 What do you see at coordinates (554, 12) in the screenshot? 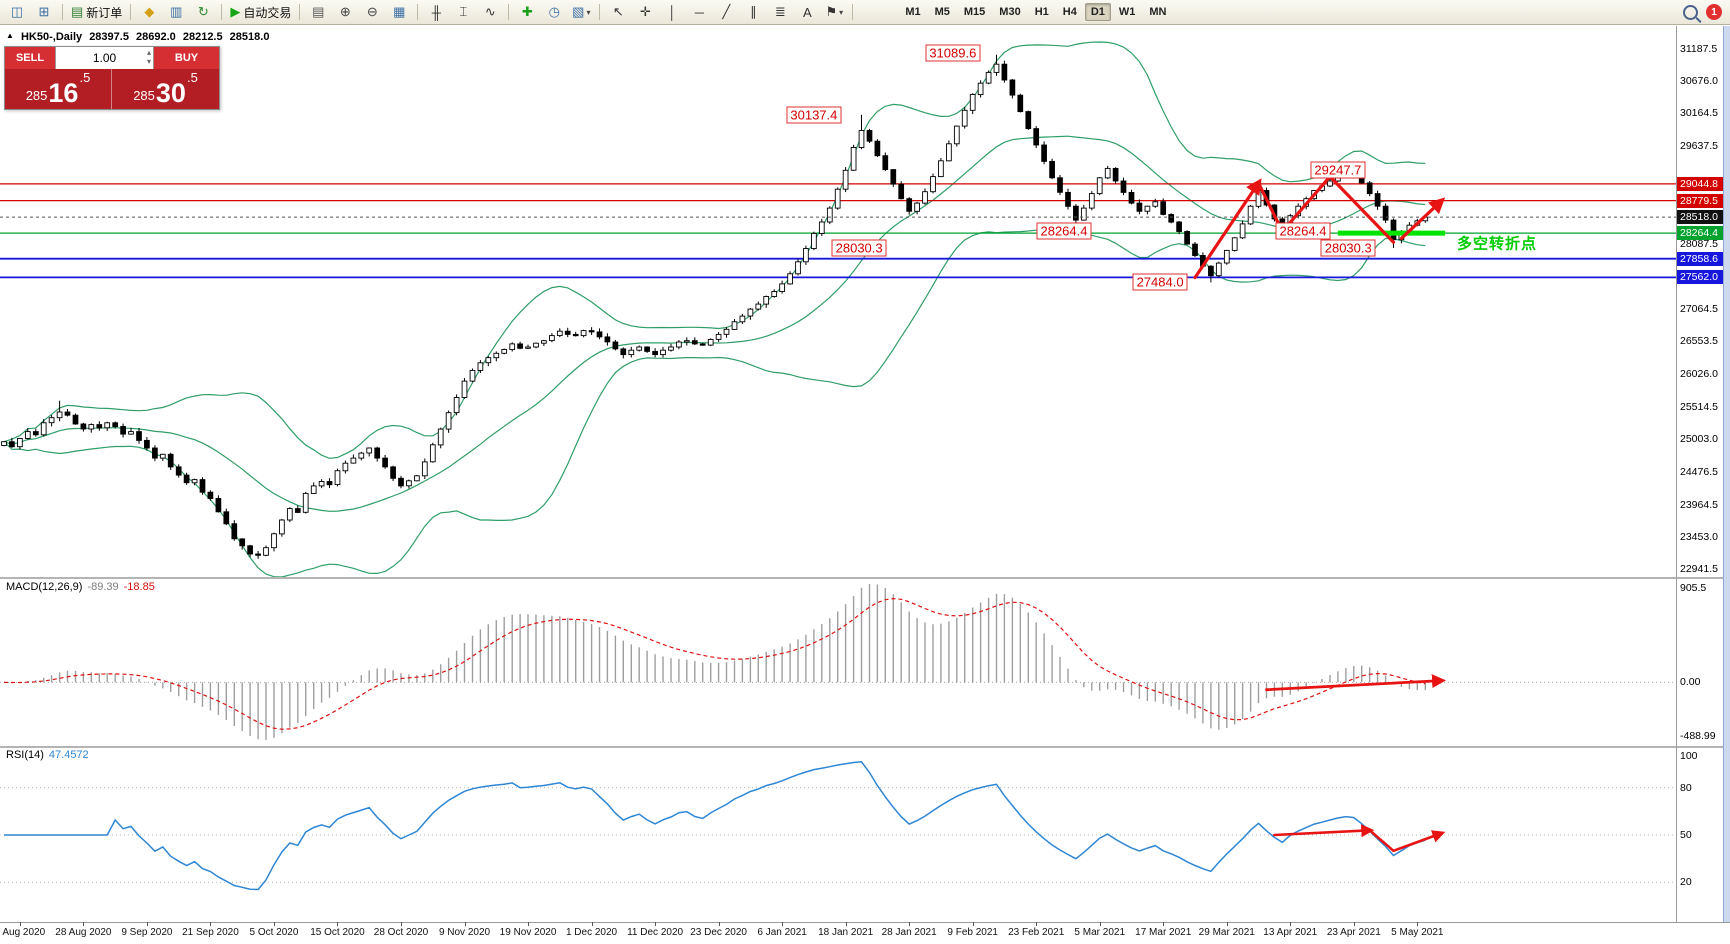
I see `periods-icon: ◷` at bounding box center [554, 12].